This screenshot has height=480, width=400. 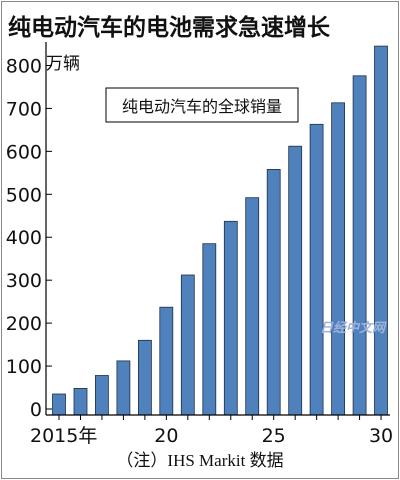 I want to click on y-tick-label-0: 0, so click(x=36, y=410).